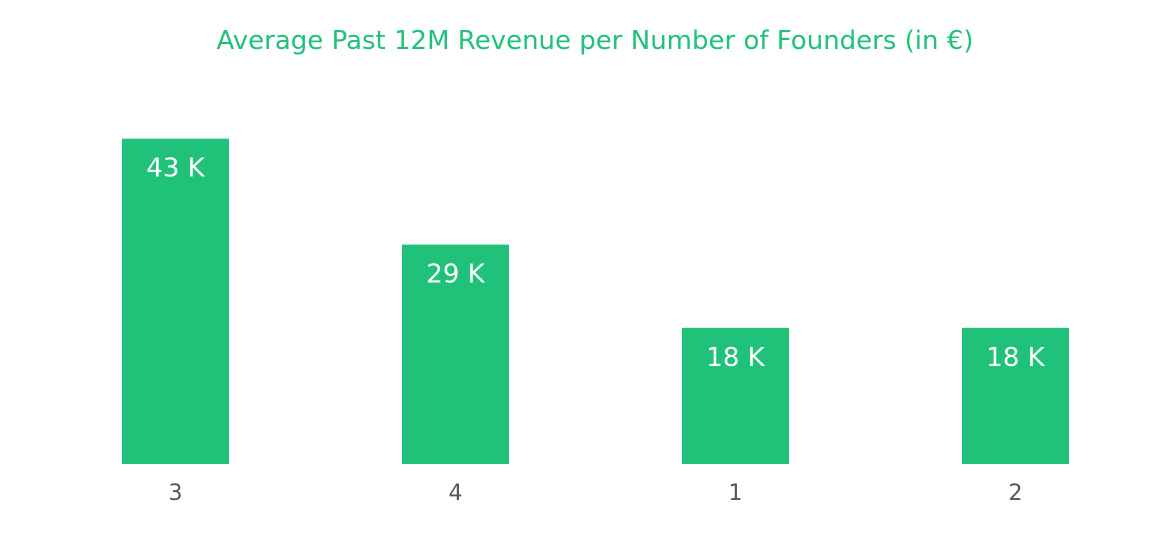  Describe the element at coordinates (455, 275) in the screenshot. I see `bar-value-label: 29 K` at that location.